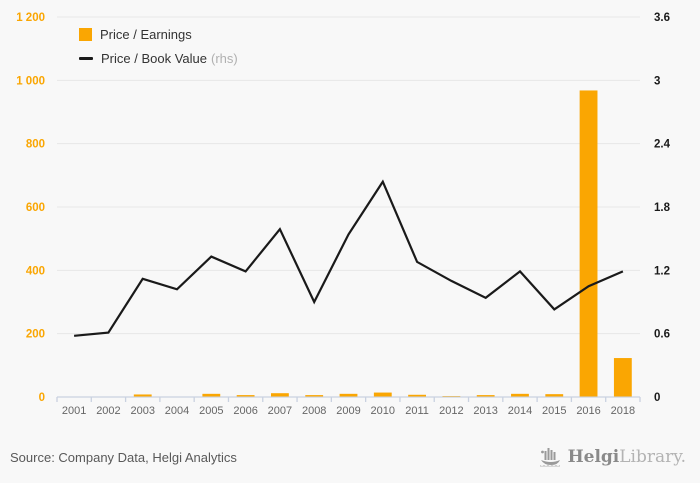 The width and height of the screenshot is (700, 483). What do you see at coordinates (554, 395) in the screenshot?
I see `bar-2015` at bounding box center [554, 395].